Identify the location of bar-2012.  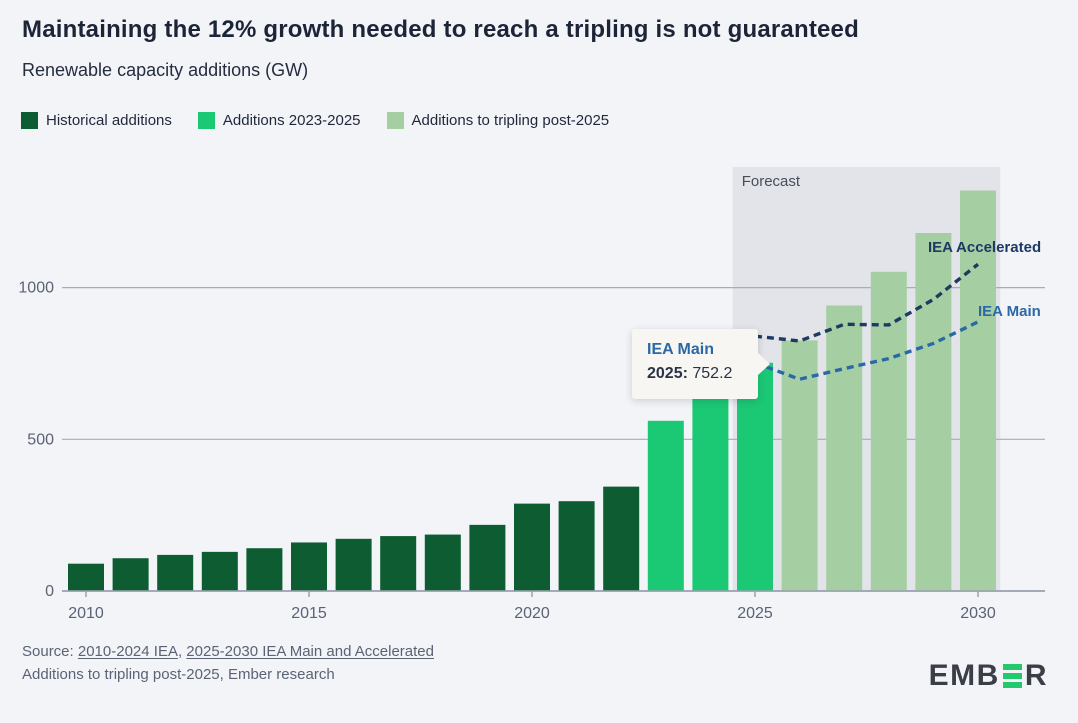
(175, 572).